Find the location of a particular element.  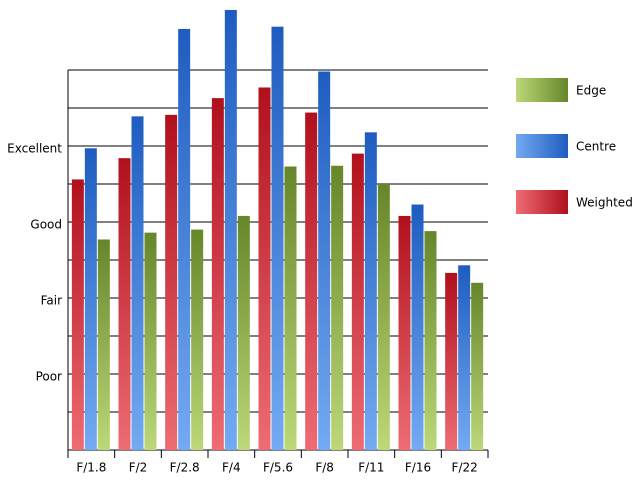

y-tick-label: Poor is located at coordinates (49, 377).